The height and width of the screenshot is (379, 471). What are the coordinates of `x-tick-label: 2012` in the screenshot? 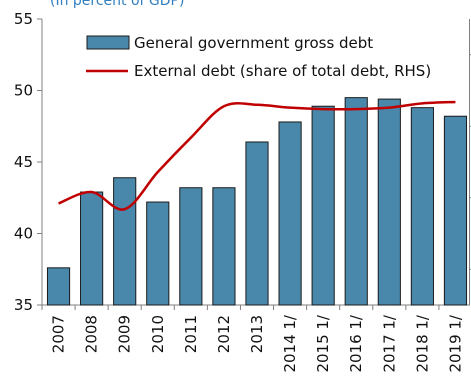 It's located at (224, 334).